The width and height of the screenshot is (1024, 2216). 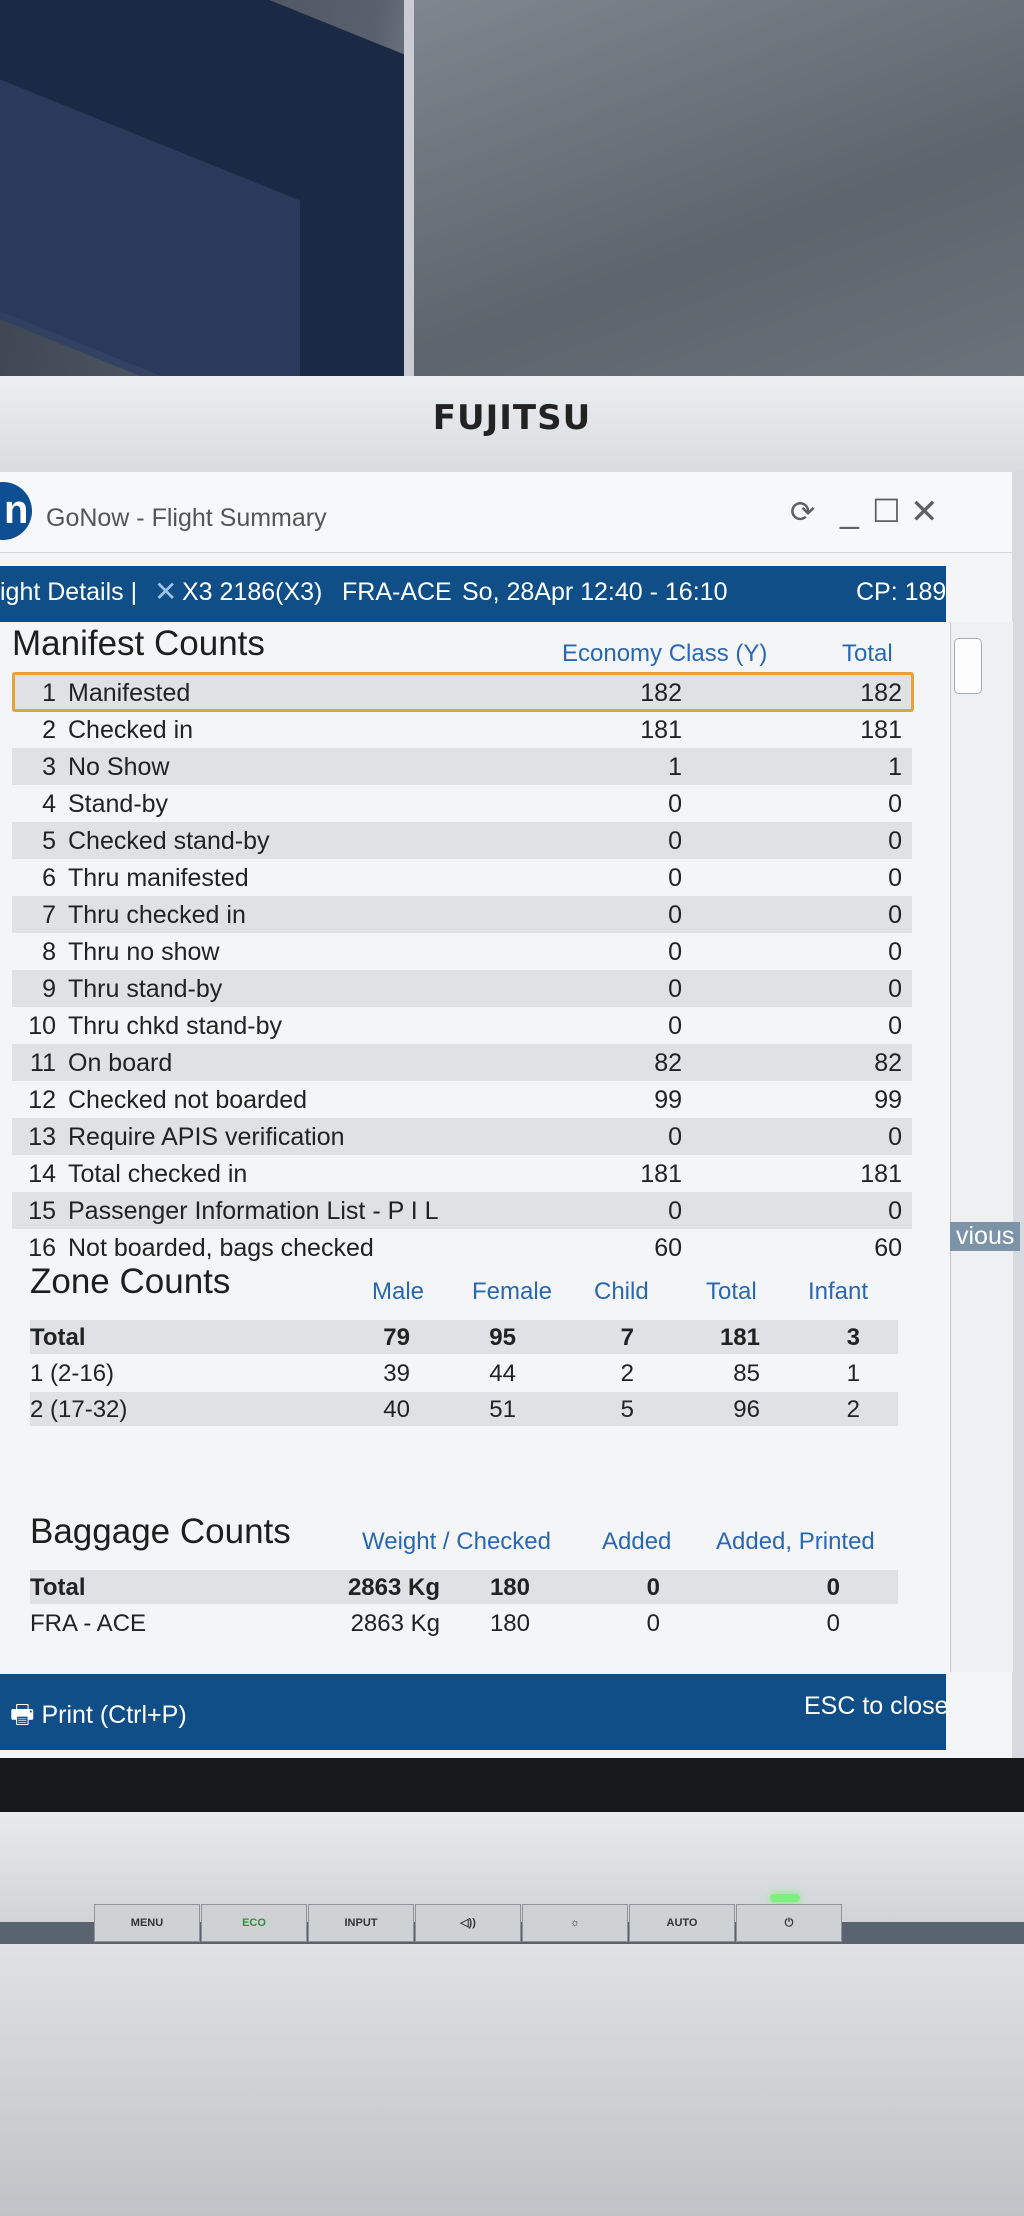 I want to click on zone-counts-title: Zone Counts, so click(x=130, y=1281).